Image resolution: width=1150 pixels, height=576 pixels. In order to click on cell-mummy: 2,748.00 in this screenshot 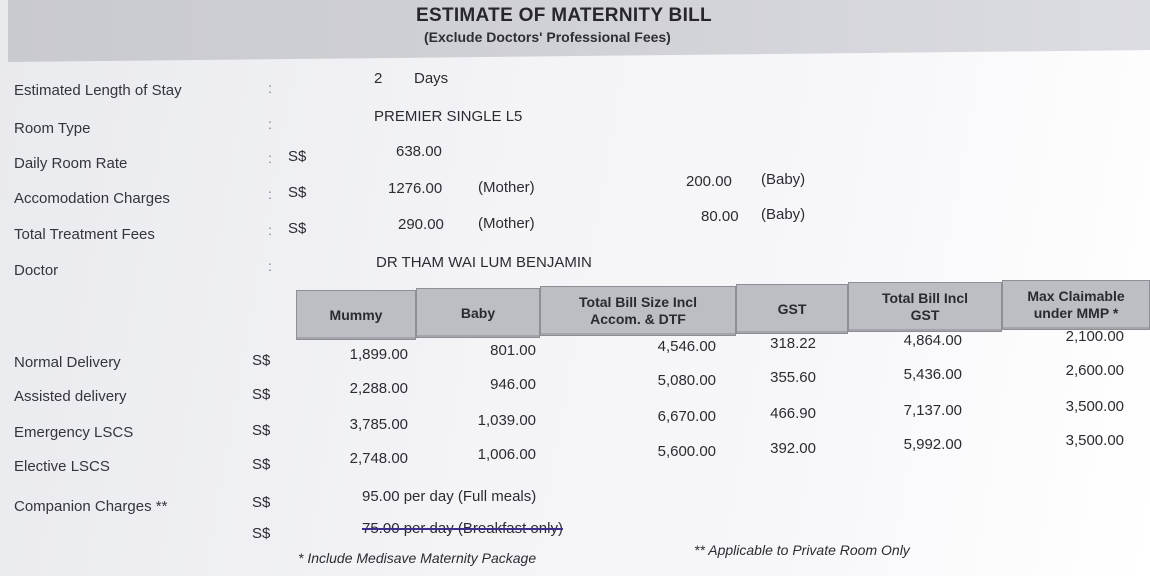, I will do `click(378, 458)`.